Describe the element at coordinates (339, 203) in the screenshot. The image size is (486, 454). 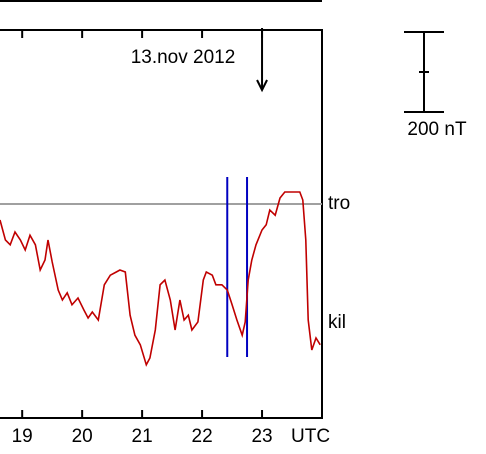
I see `reference-label: tro` at that location.